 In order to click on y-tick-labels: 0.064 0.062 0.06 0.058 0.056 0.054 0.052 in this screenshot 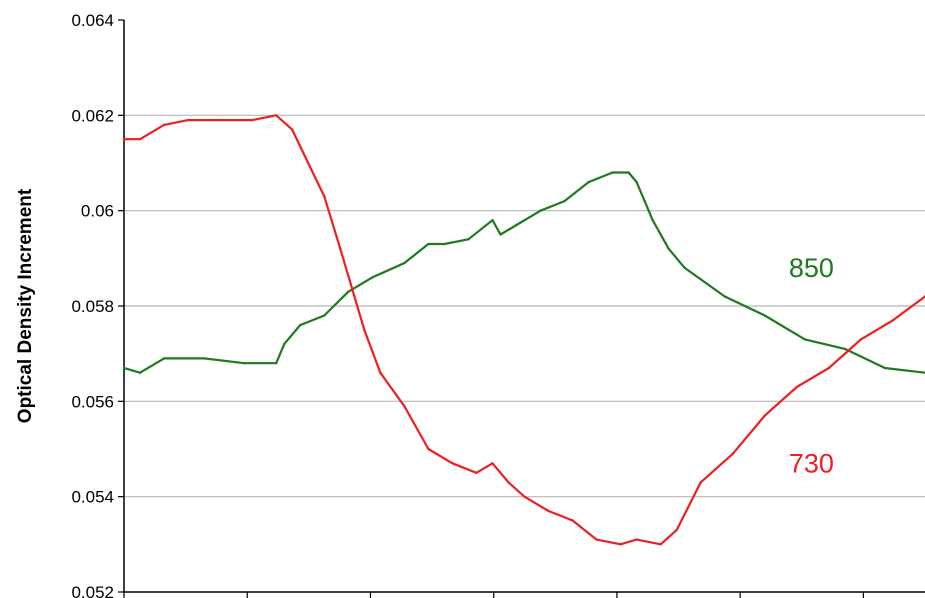, I will do `click(97, 304)`.